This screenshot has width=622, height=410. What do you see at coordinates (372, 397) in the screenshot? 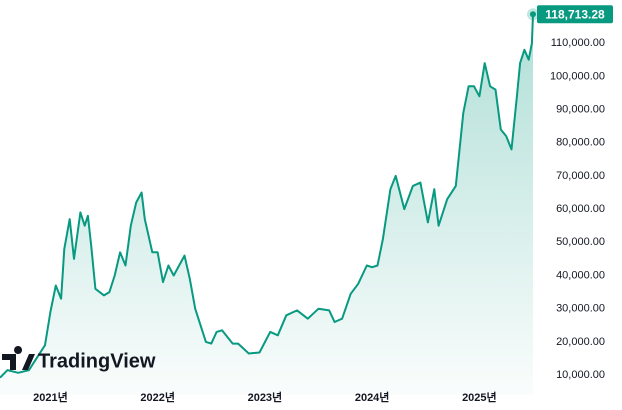
I see `x-tick-label: 2024년` at bounding box center [372, 397].